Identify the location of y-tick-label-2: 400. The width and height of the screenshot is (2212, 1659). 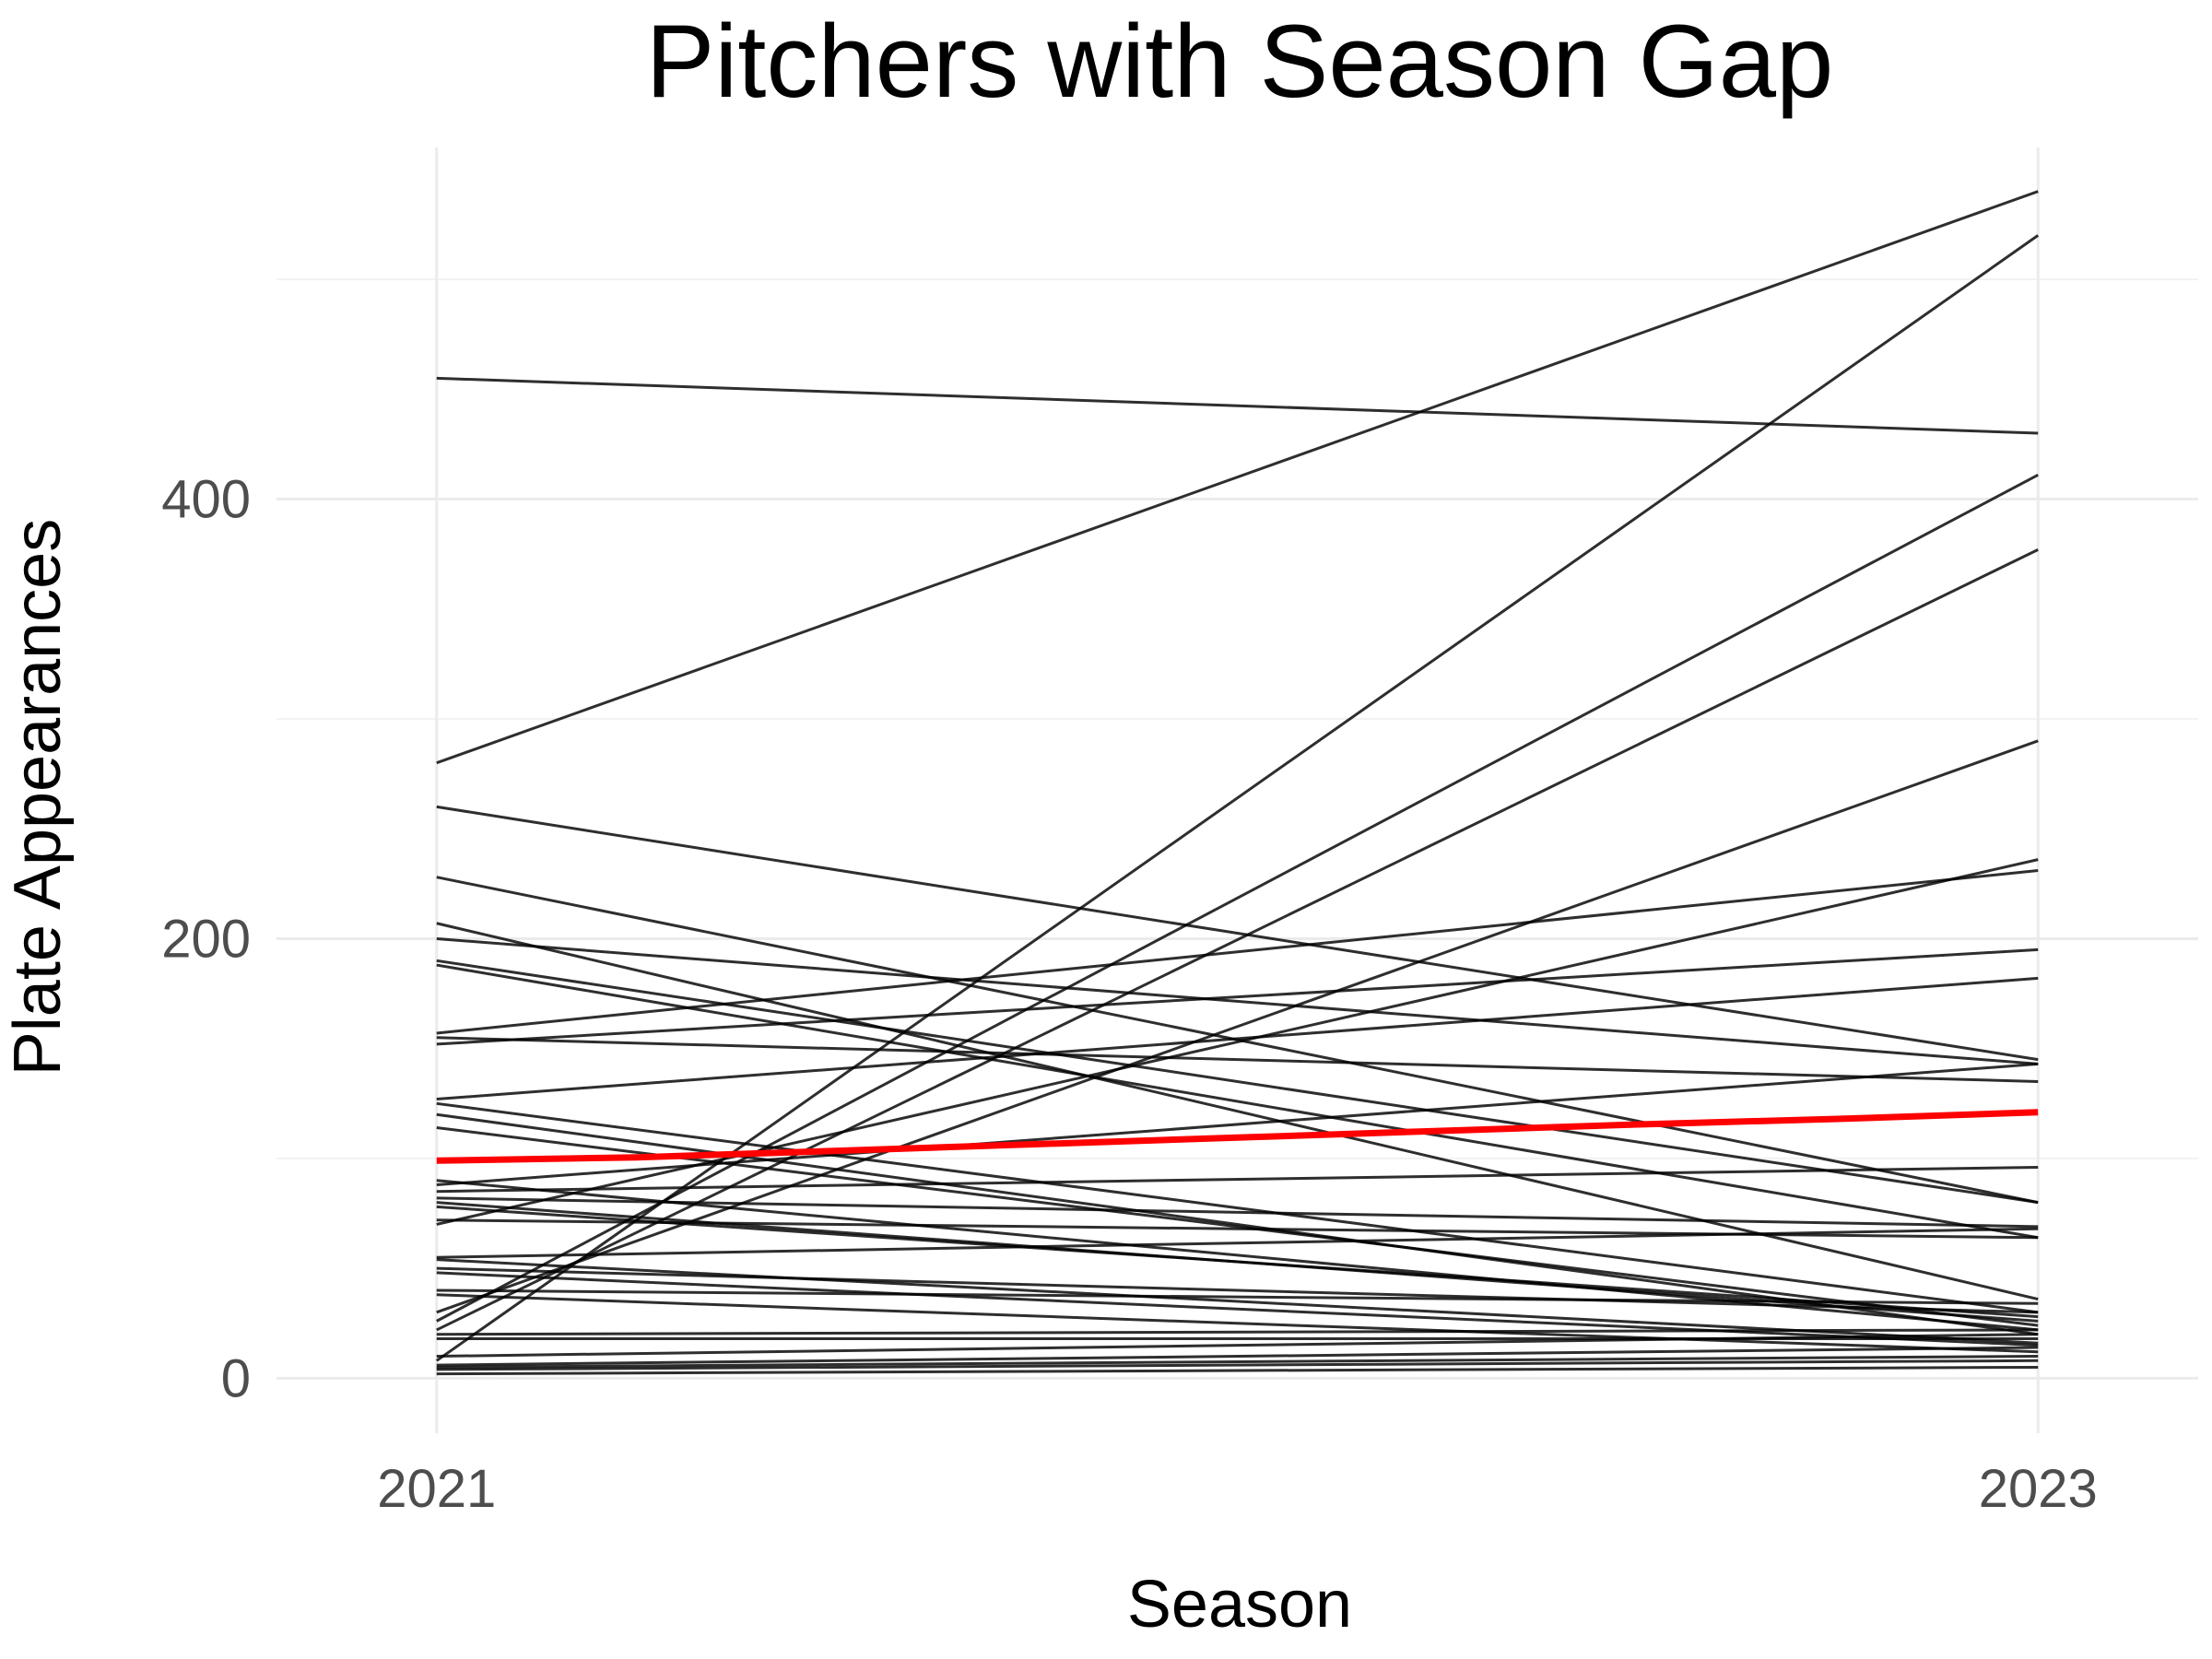
(206, 500).